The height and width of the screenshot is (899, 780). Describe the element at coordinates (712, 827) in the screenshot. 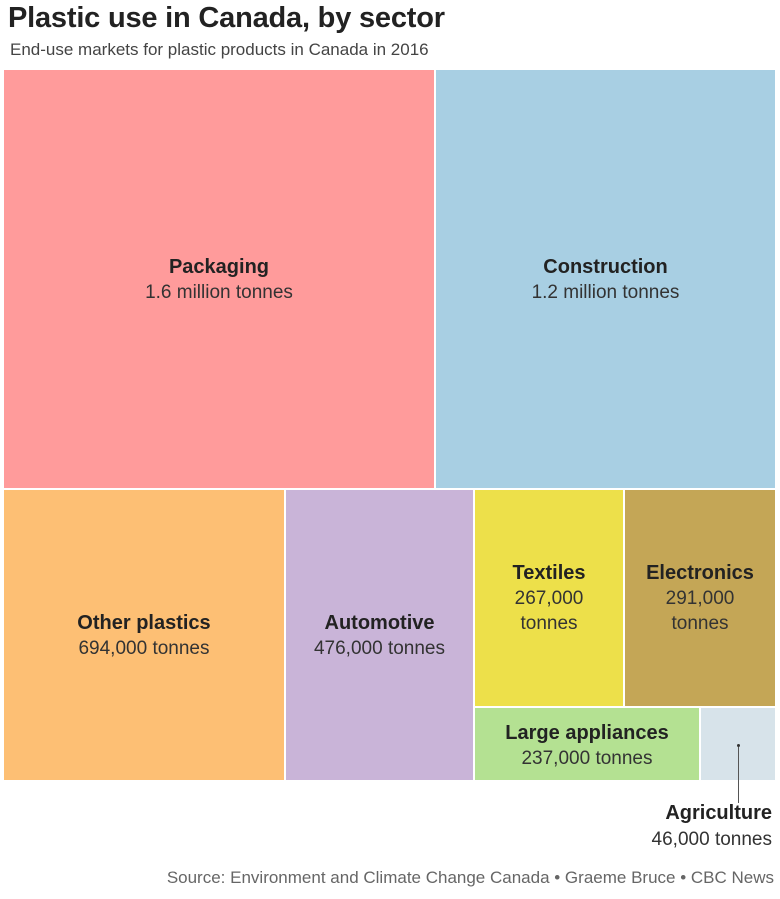

I see `callout-agriculture: Agriculture 46,000 tonnes` at that location.